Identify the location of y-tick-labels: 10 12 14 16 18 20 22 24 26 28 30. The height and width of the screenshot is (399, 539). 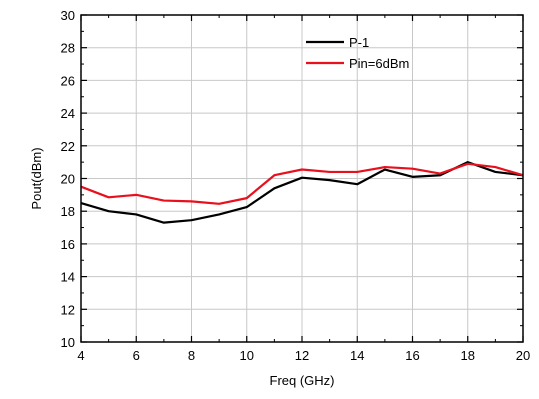
(68, 179).